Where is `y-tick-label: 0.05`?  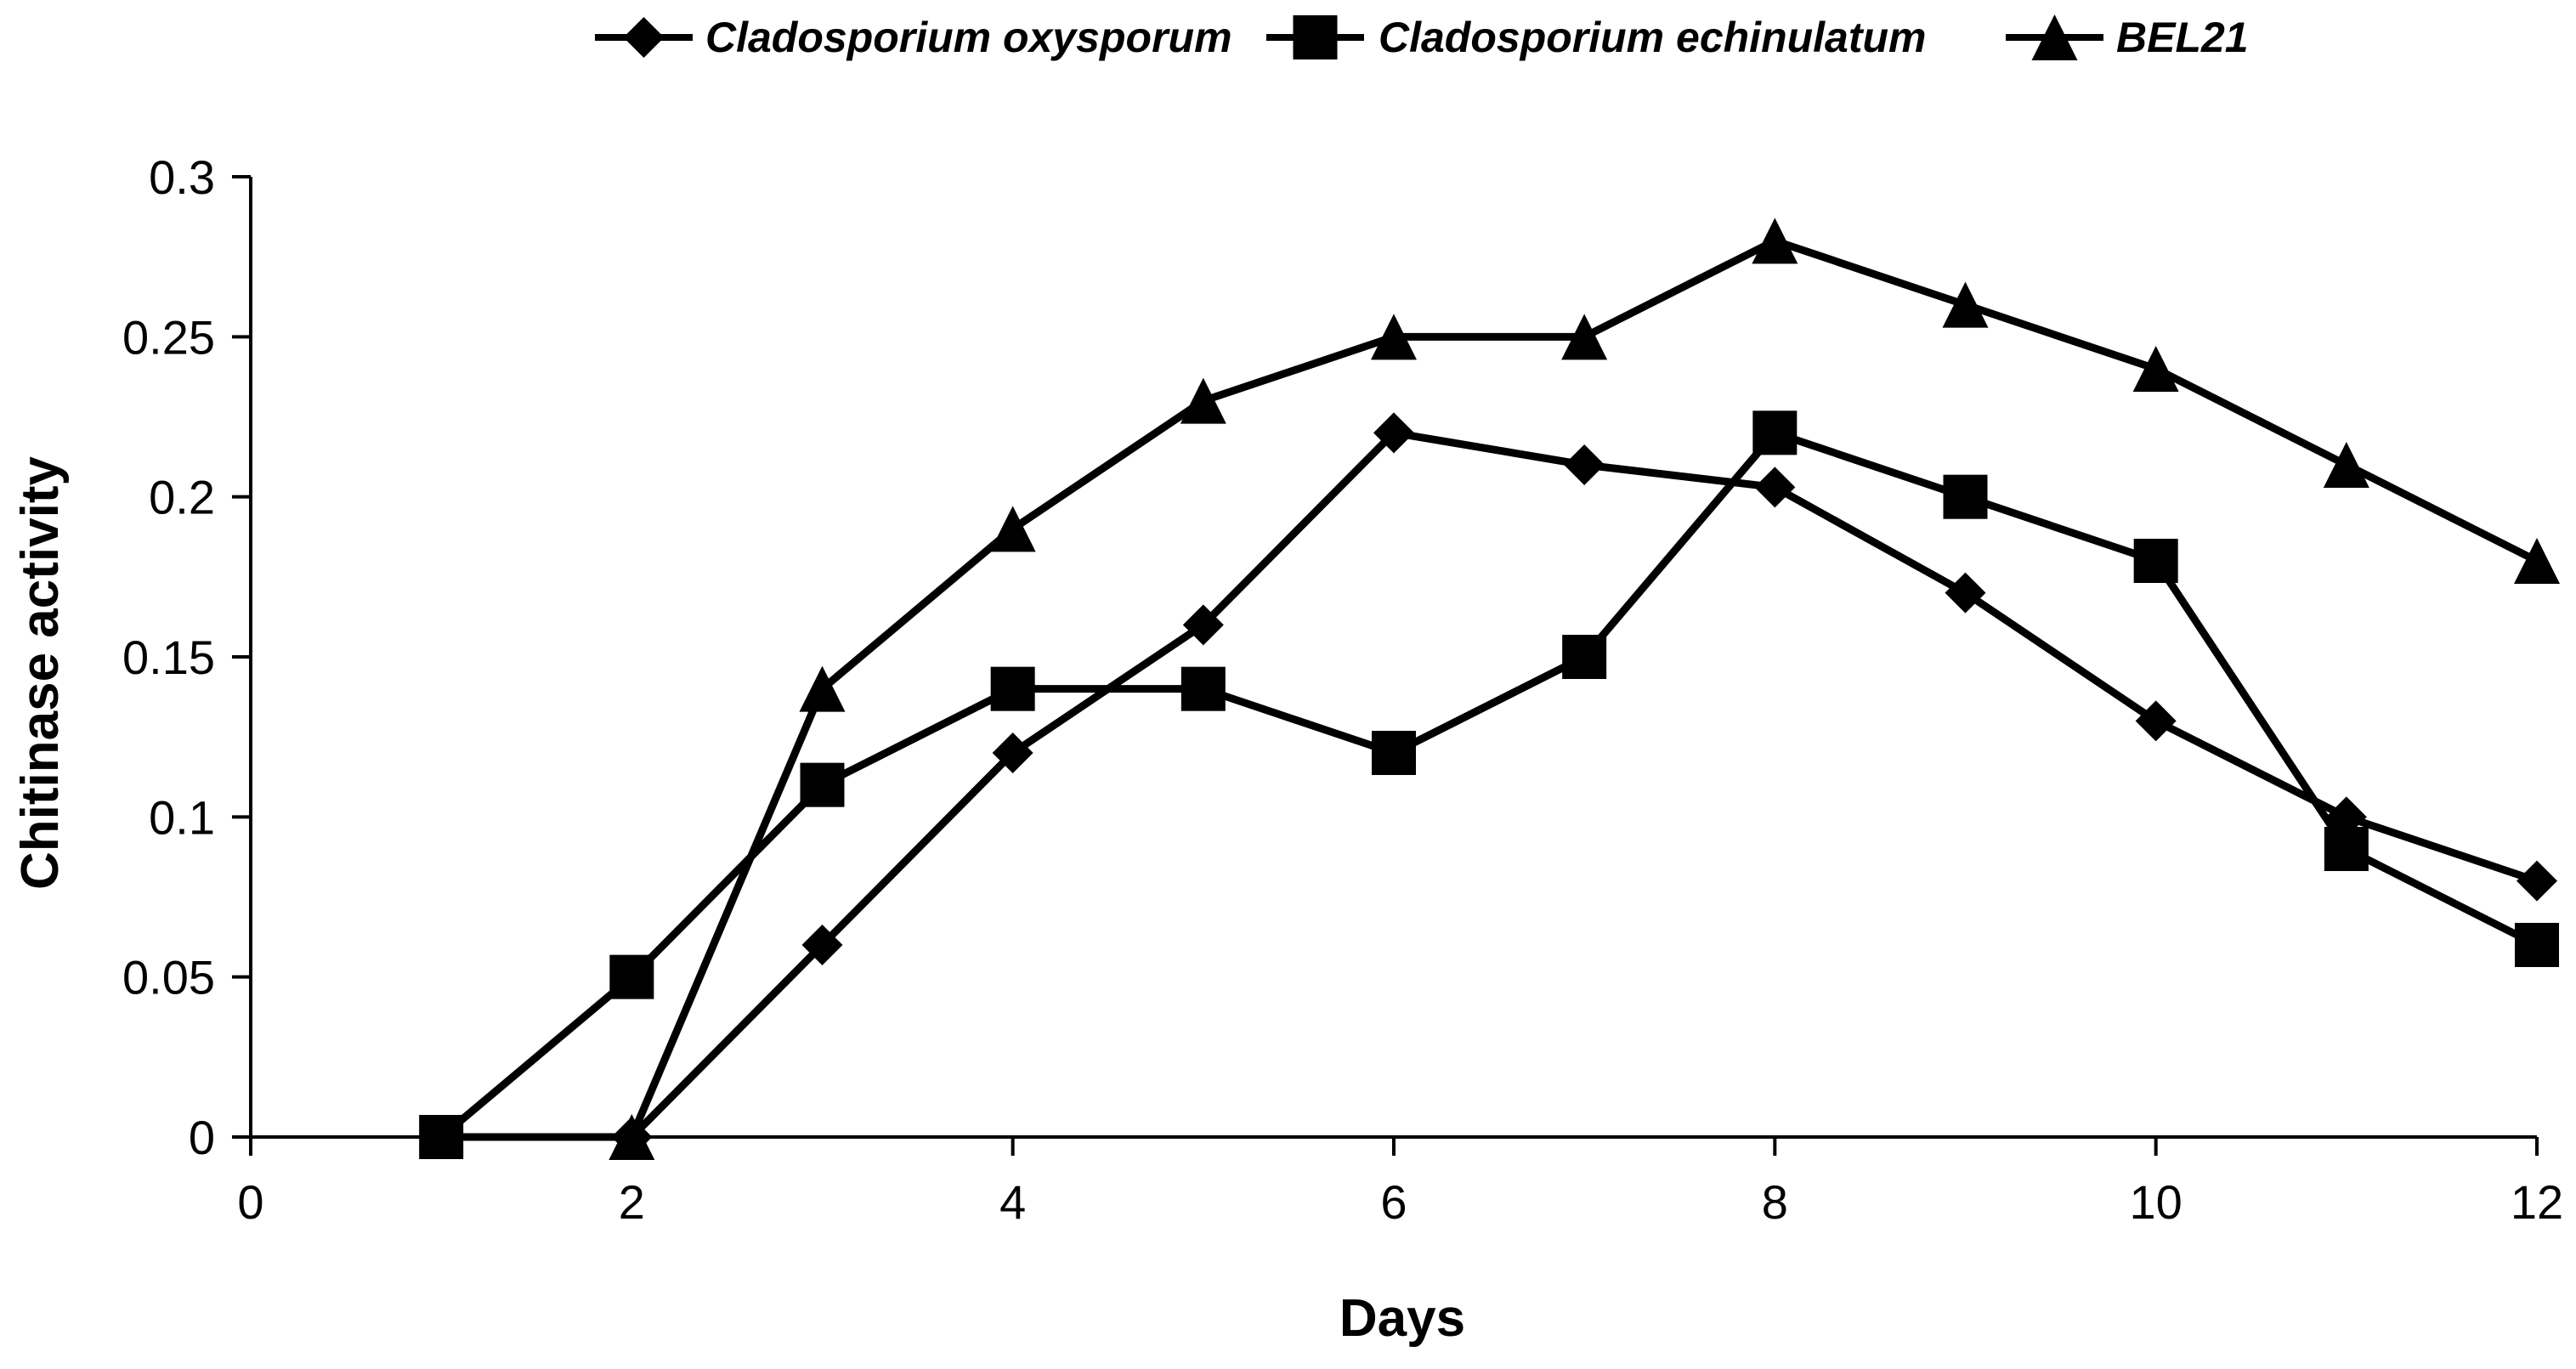 y-tick-label: 0.05 is located at coordinates (168, 977).